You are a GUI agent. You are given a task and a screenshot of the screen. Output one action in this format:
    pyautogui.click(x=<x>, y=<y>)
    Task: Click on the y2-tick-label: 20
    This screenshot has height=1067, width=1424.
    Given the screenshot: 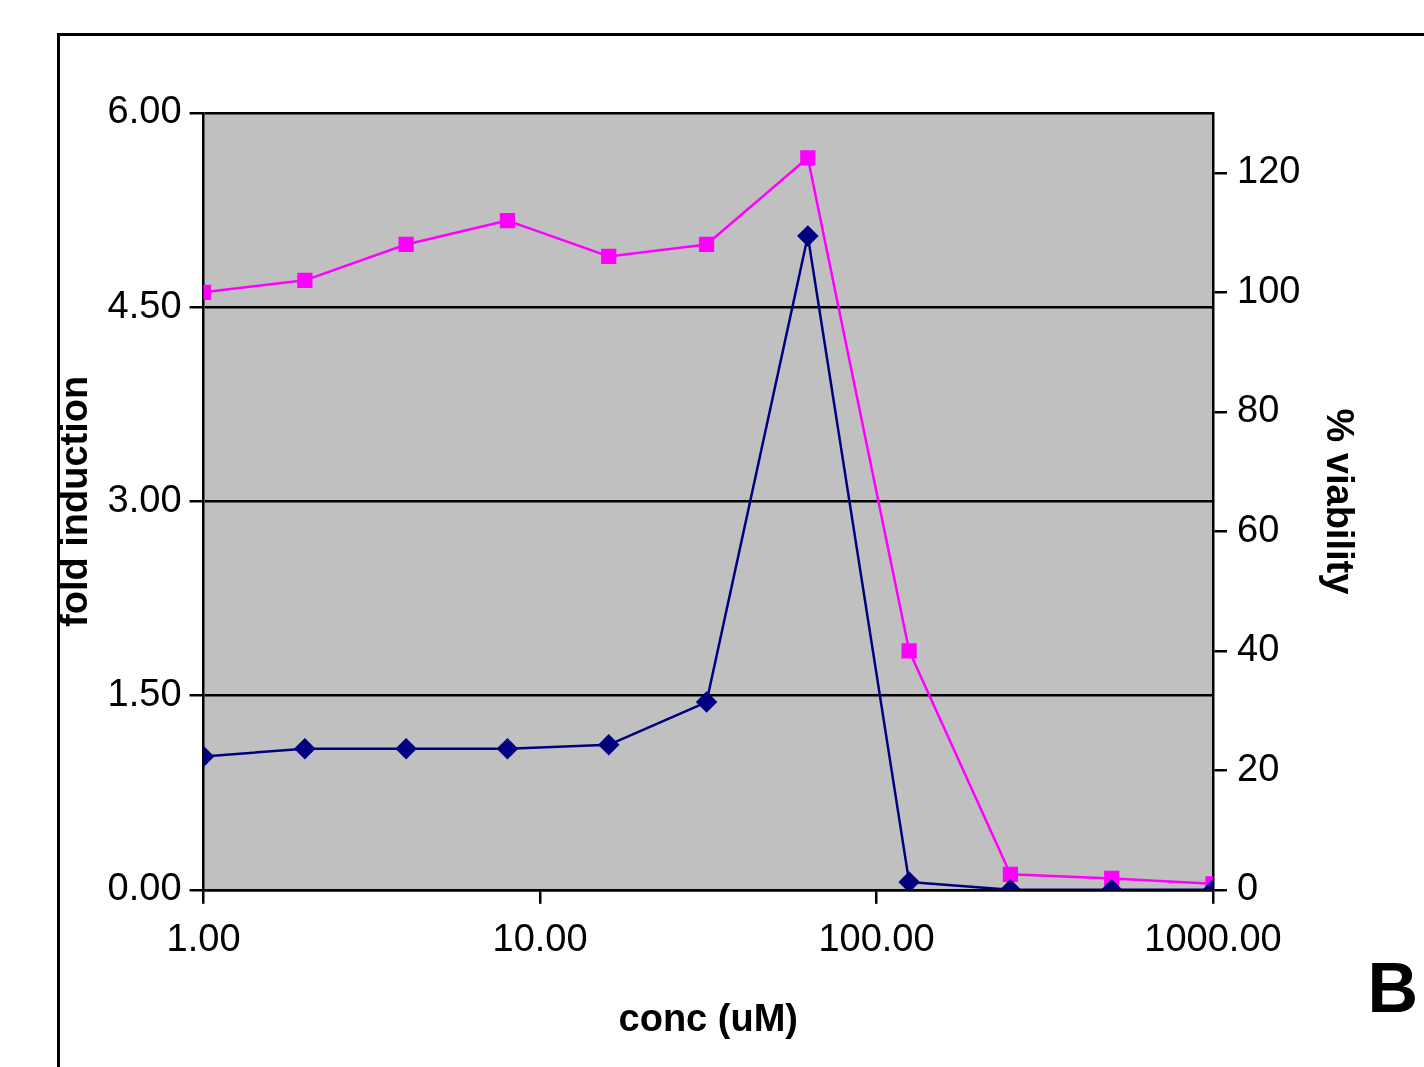 What is the action you would take?
    pyautogui.click(x=1258, y=767)
    